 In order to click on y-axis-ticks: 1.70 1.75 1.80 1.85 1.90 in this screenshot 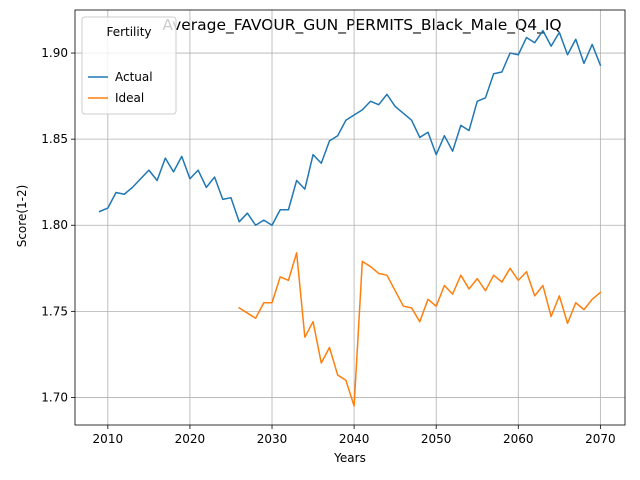, I will do `click(58, 225)`.